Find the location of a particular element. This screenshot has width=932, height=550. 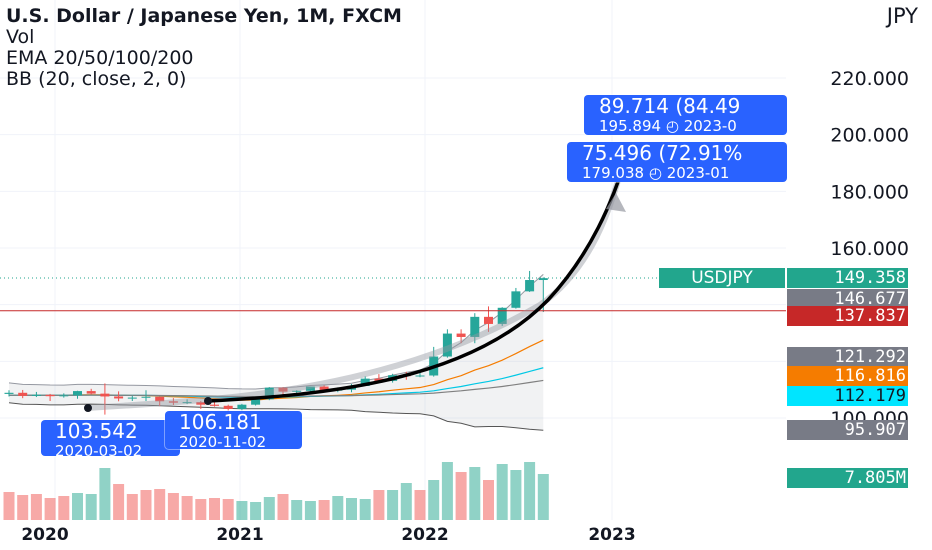

x-tick-label: 2021 is located at coordinates (239, 535).